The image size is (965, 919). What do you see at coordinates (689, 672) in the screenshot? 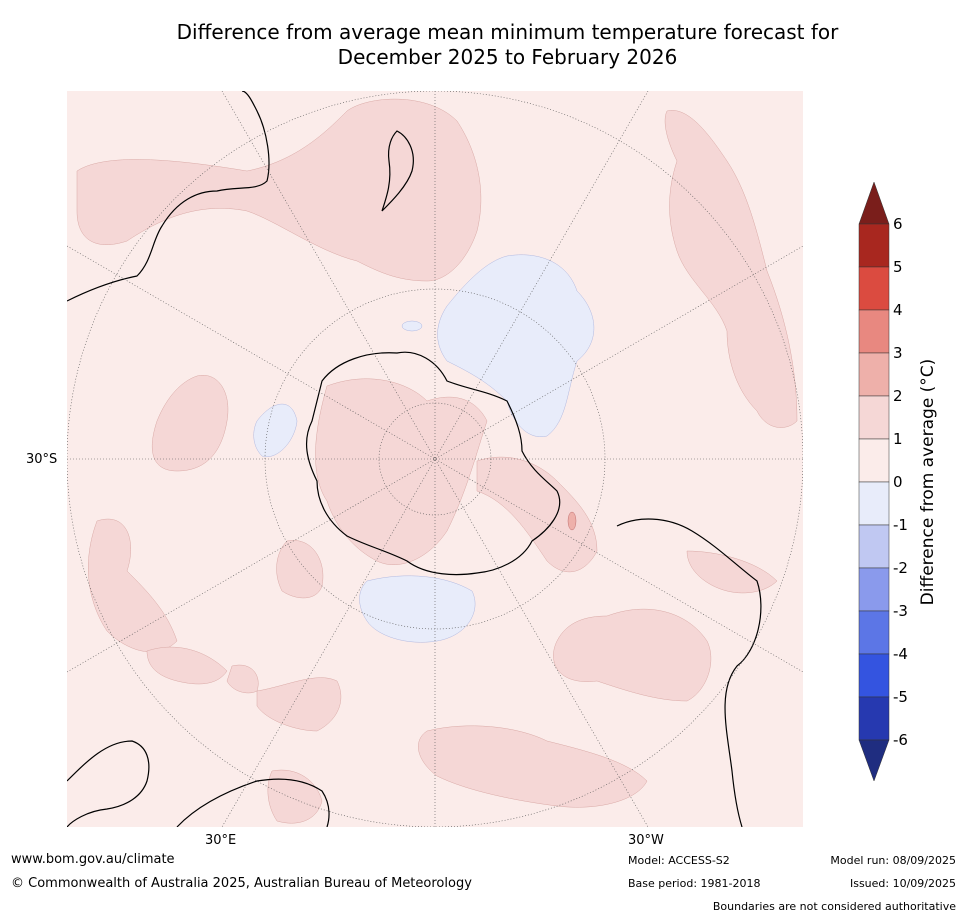
I see `south-america-coastline` at bounding box center [689, 672].